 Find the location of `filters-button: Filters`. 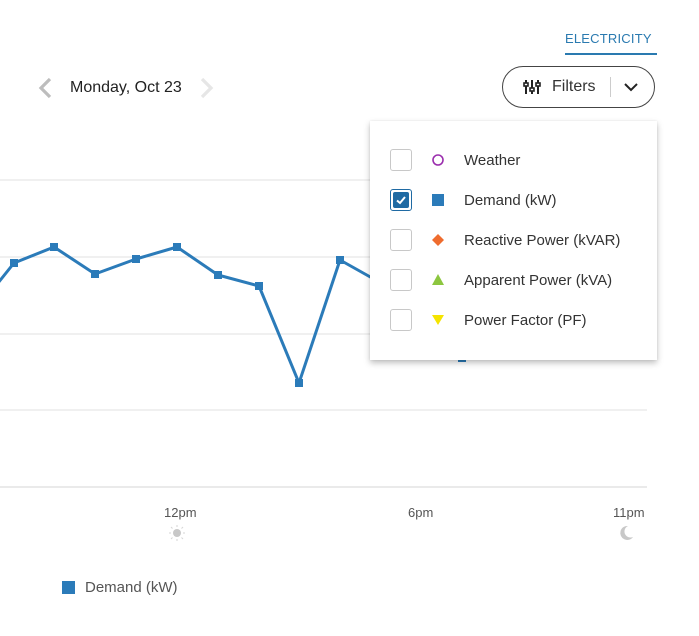

filters-button: Filters is located at coordinates (578, 87).